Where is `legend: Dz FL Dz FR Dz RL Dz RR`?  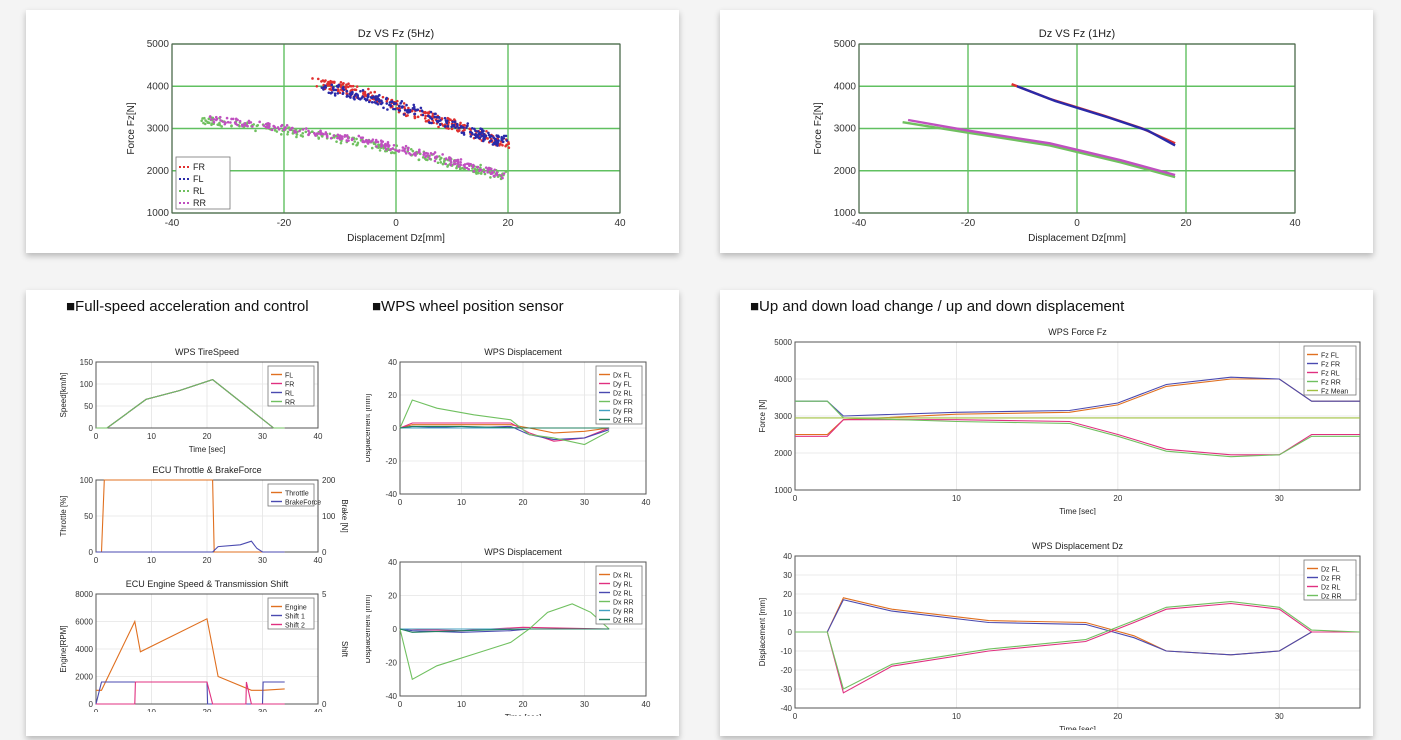
legend: Dz FL Dz FR Dz RL Dz RR is located at coordinates (1330, 580).